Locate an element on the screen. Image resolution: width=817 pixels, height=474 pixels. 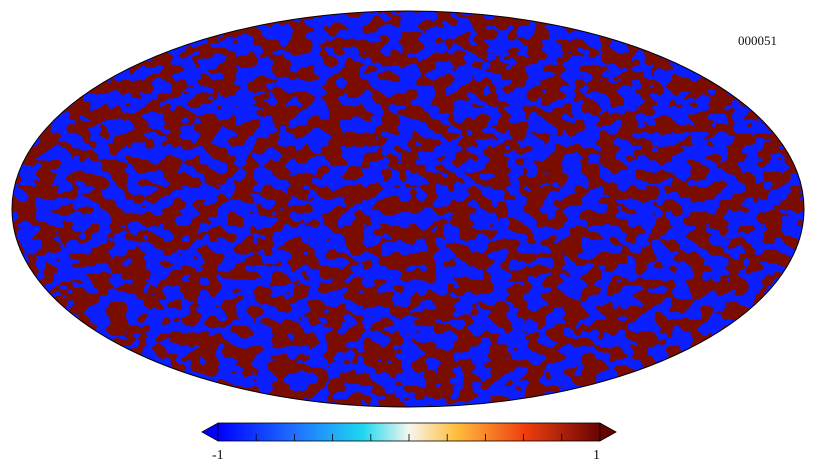
colorbar-ticks is located at coordinates (409, 437).